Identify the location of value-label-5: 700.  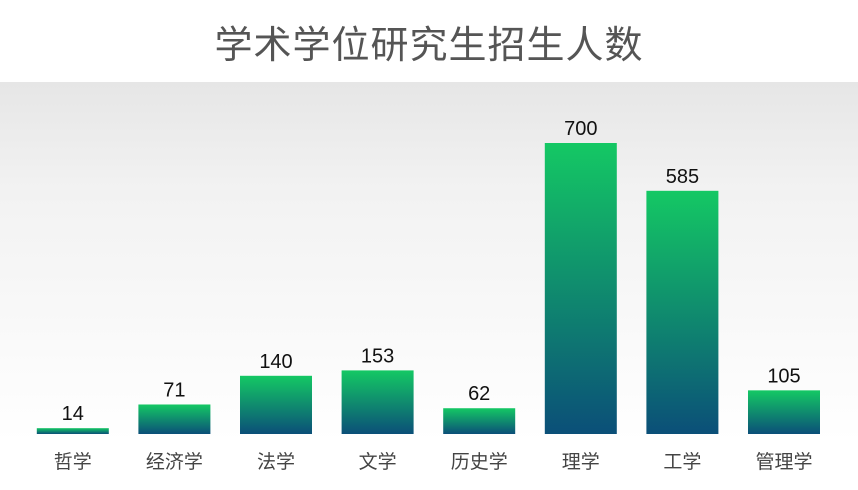
(580, 129).